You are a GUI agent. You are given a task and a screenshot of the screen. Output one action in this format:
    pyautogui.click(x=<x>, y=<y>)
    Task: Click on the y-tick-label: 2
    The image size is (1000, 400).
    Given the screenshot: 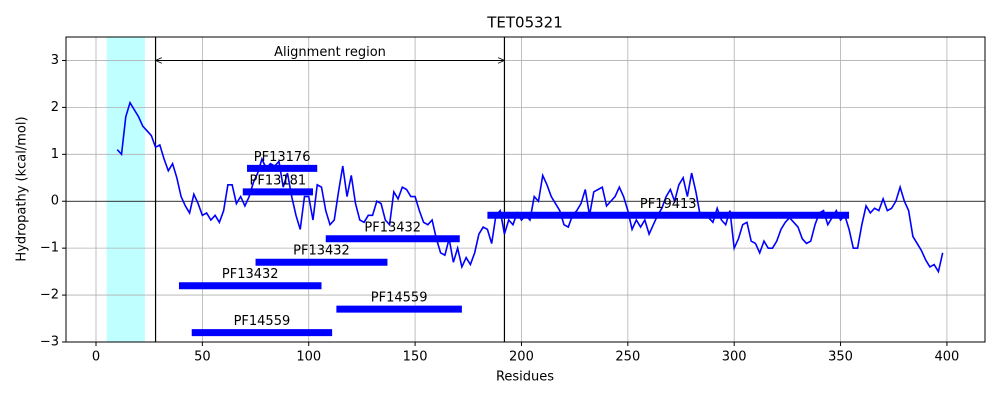 What is the action you would take?
    pyautogui.click(x=55, y=107)
    